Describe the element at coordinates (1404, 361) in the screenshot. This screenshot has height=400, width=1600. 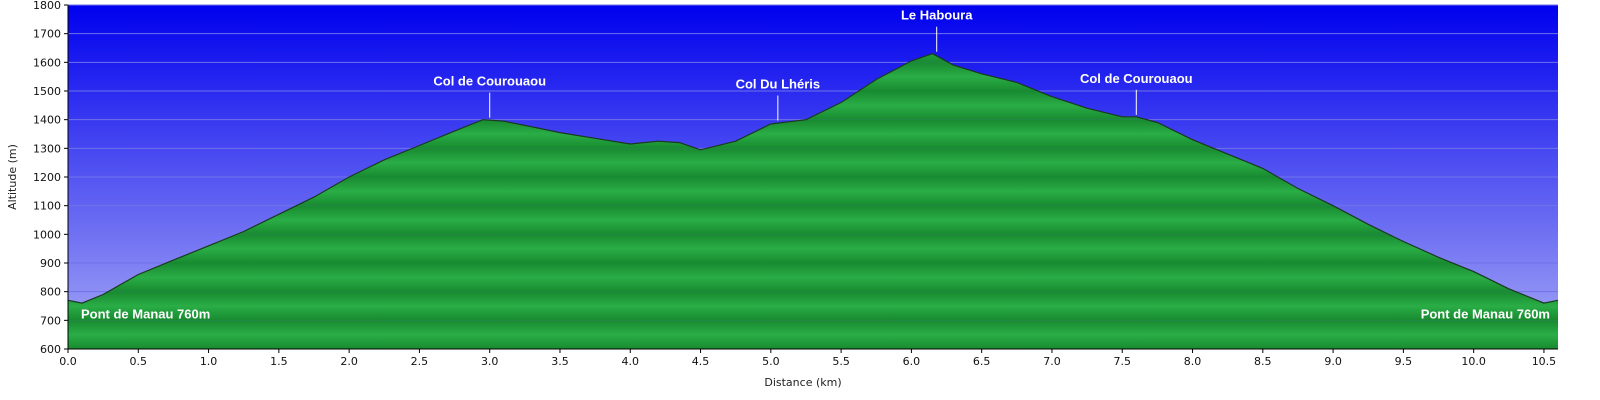
I see `x-tick-label: 9.5` at that location.